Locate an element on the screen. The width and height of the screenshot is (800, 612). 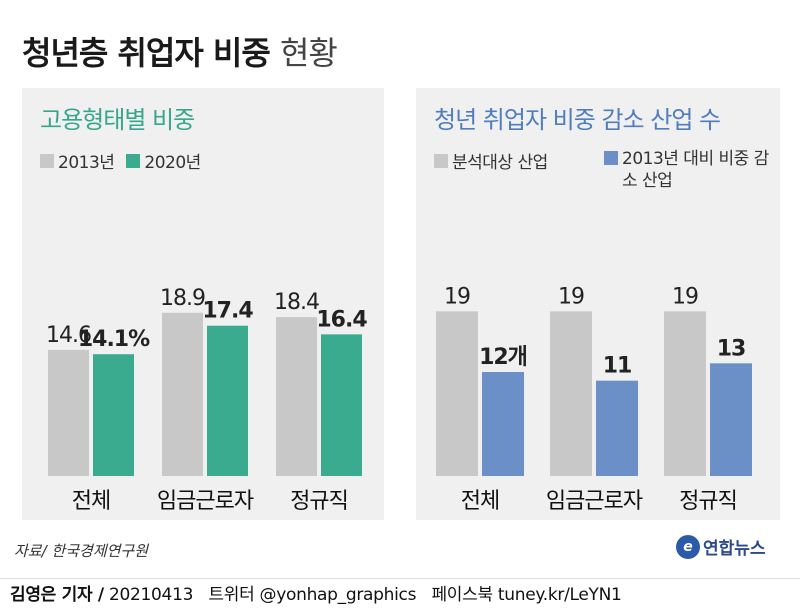
bar-label-0-0-1: 18.9 is located at coordinates (182, 298).